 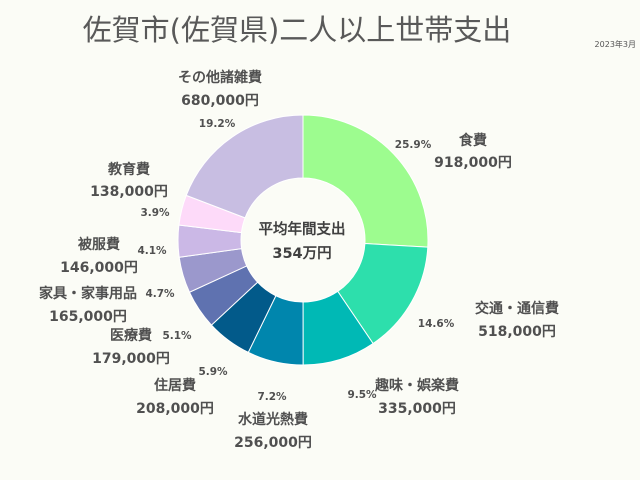 What do you see at coordinates (417, 409) in the screenshot?
I see `slice-value-2: 335,000円` at bounding box center [417, 409].